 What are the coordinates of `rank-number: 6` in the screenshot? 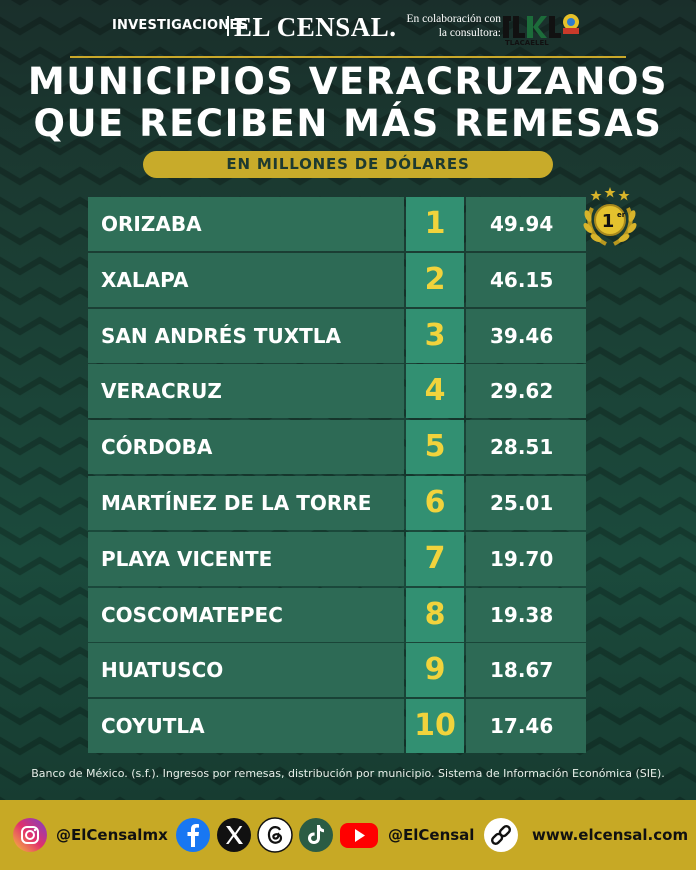 It's located at (435, 503).